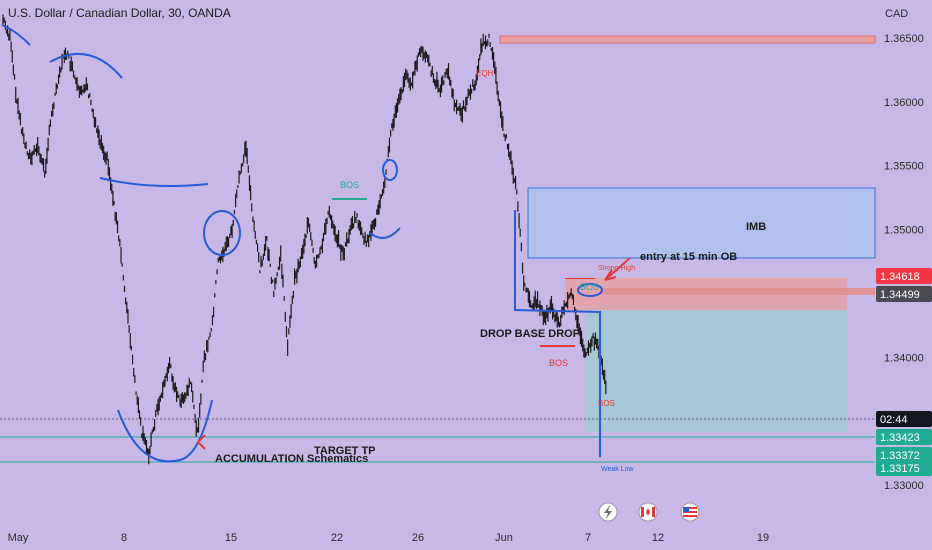  Describe the element at coordinates (610, 275) in the screenshot. I see `entry-arrowhead` at that location.